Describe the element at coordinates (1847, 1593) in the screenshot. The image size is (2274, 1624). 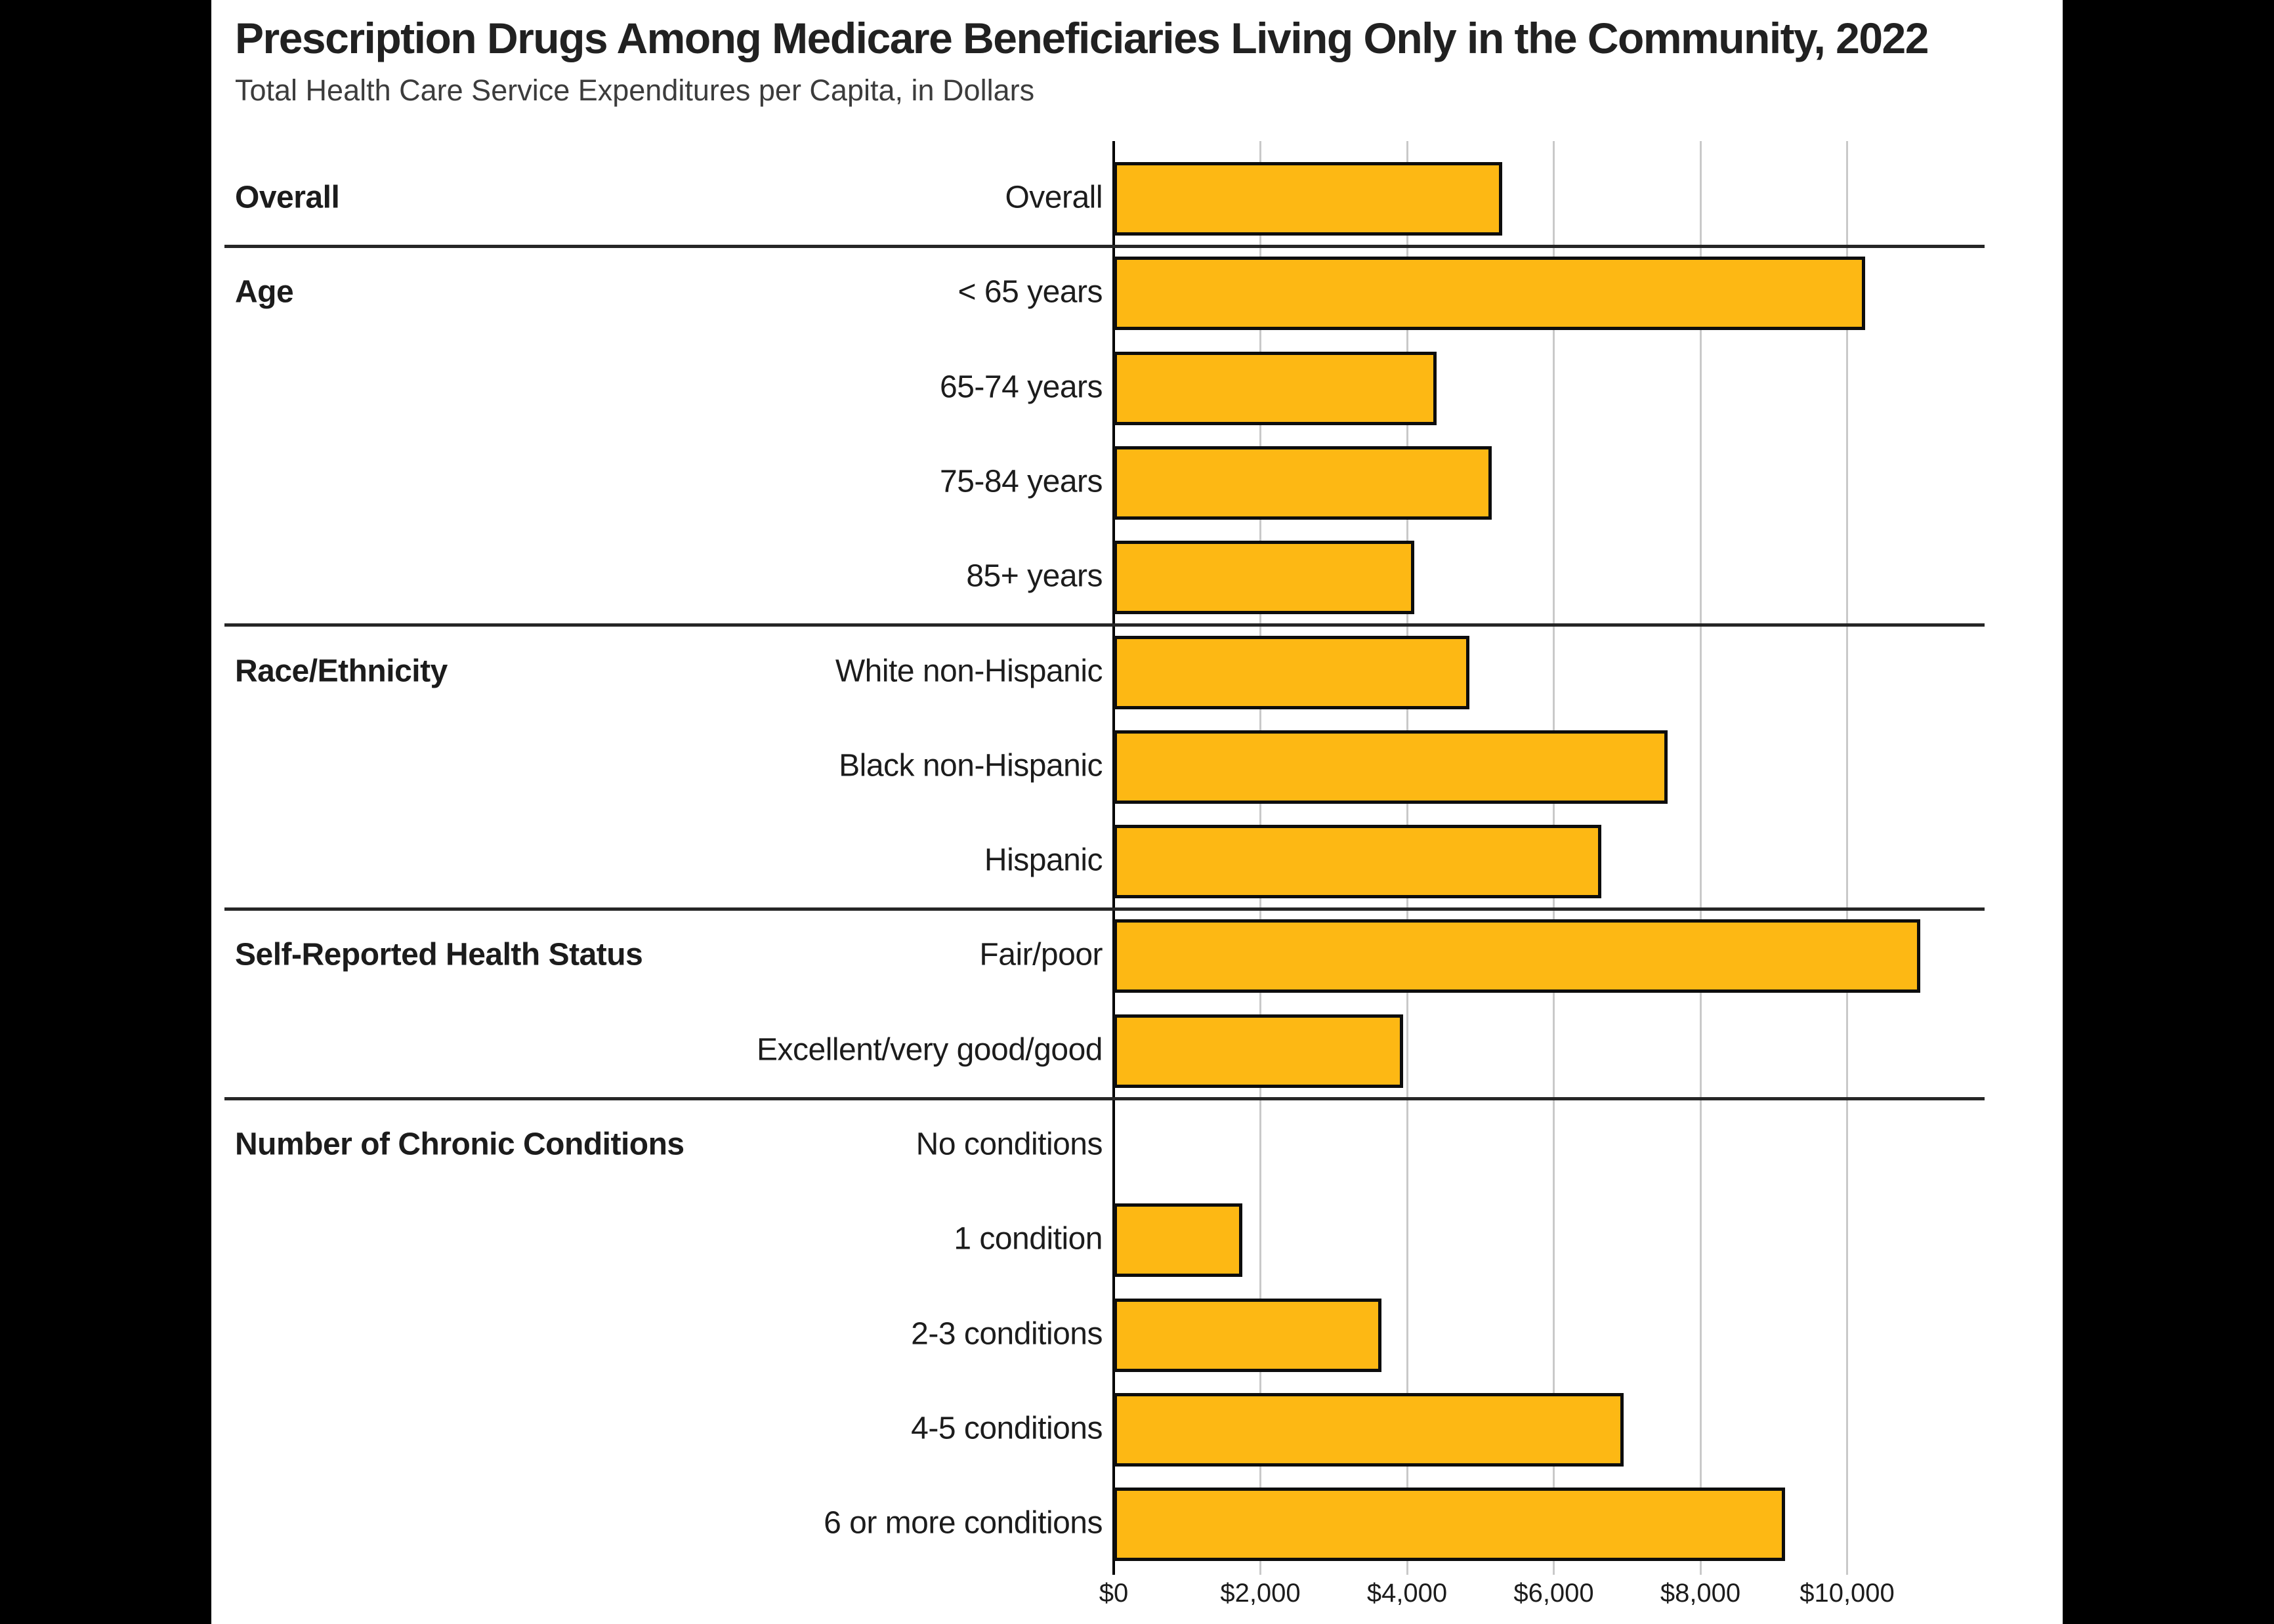
I see `x-tick-label: $10,000` at that location.